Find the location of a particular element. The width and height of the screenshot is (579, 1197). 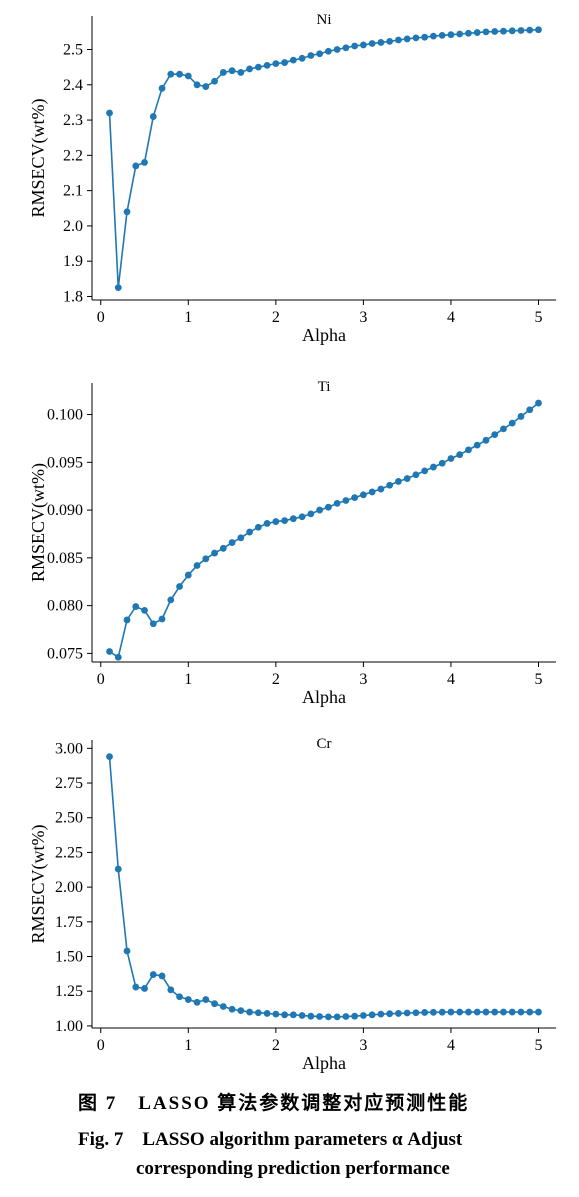

y-tick-label: 0.090 is located at coordinates (65, 510).